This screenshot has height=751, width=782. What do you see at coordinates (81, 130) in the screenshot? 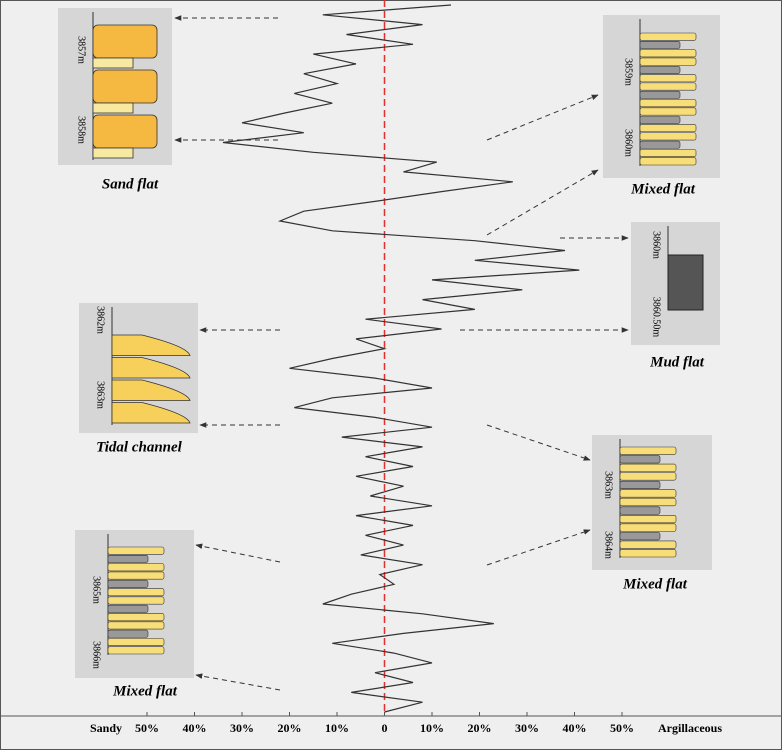
I see `depth-label: 3858m` at bounding box center [81, 130].